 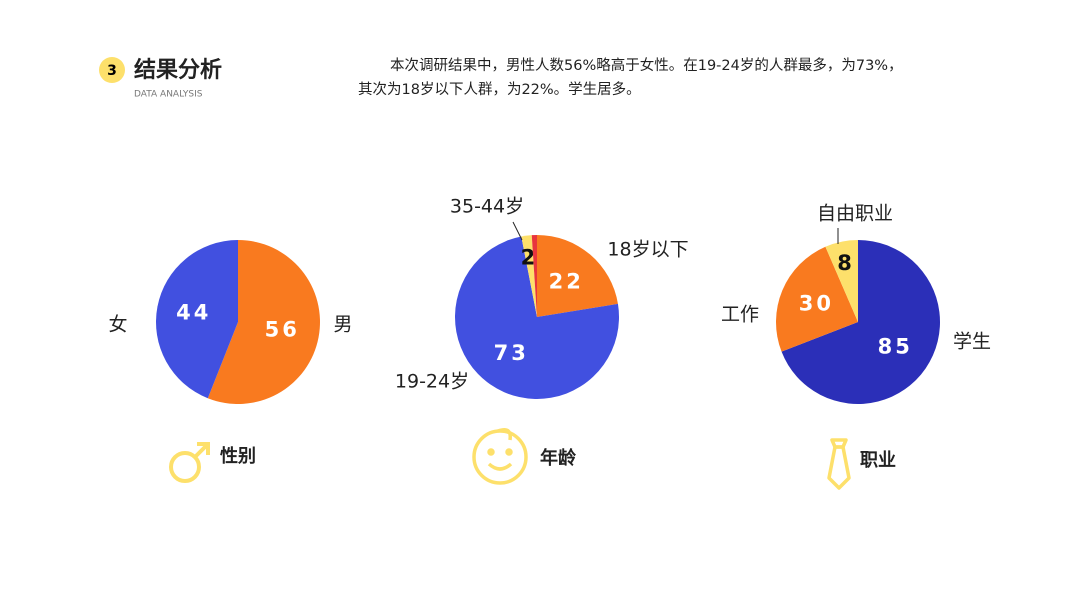 What do you see at coordinates (740, 315) in the screenshot?
I see `category-label: 工作` at bounding box center [740, 315].